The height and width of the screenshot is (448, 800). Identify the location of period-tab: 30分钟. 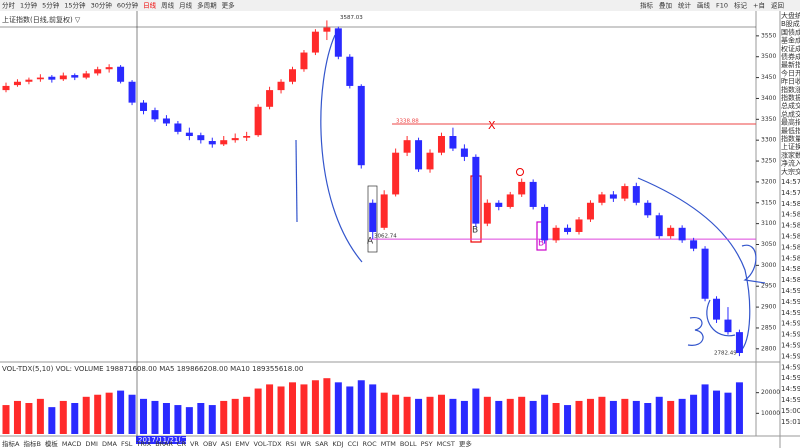
(102, 5).